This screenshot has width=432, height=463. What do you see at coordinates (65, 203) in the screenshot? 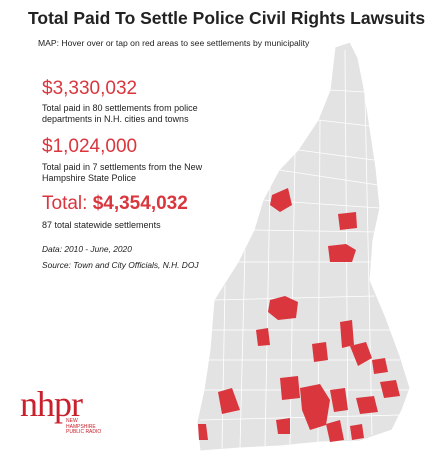
I see `total-label: Total:` at bounding box center [65, 203].